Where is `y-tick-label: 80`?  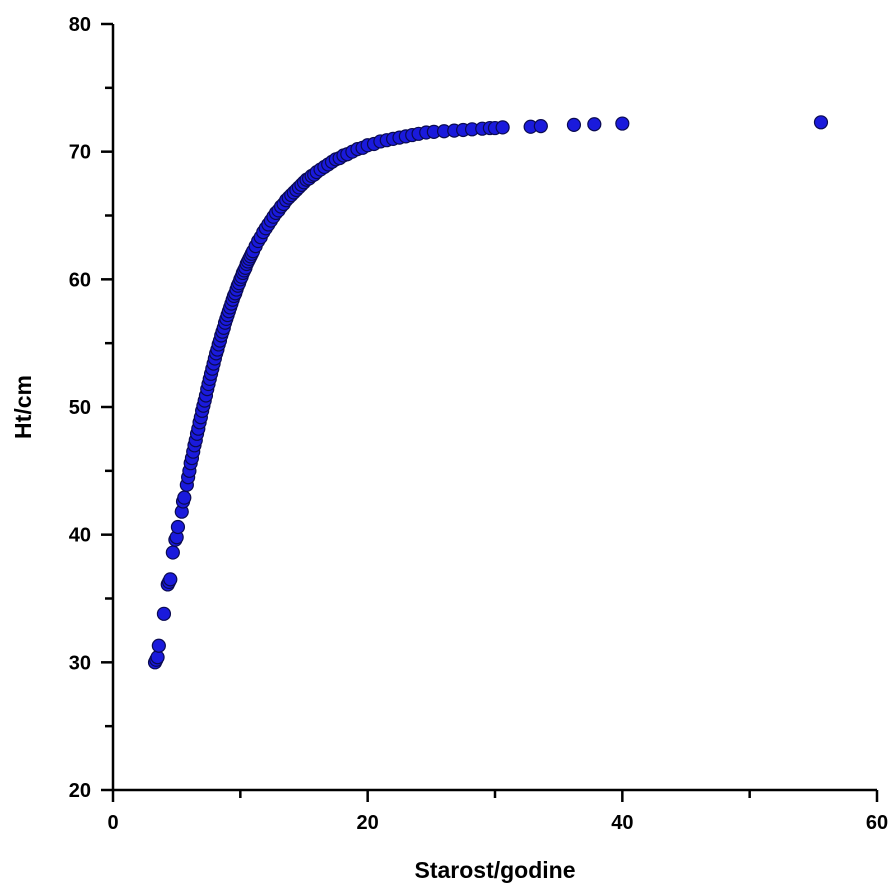 y-tick-label: 80 is located at coordinates (80, 25).